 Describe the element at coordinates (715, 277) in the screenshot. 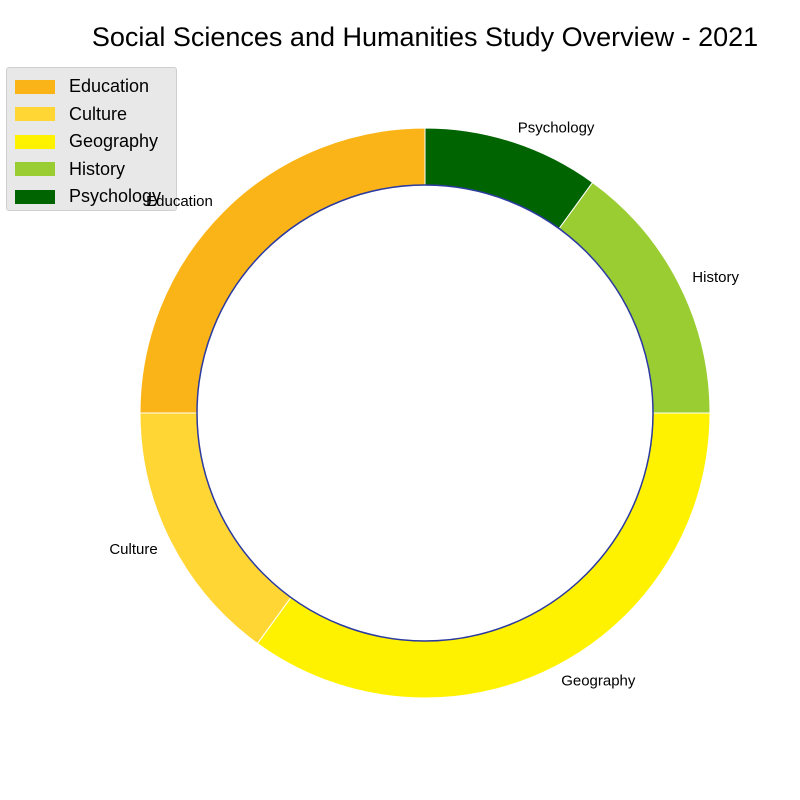

I see `slice-label-history: History` at that location.